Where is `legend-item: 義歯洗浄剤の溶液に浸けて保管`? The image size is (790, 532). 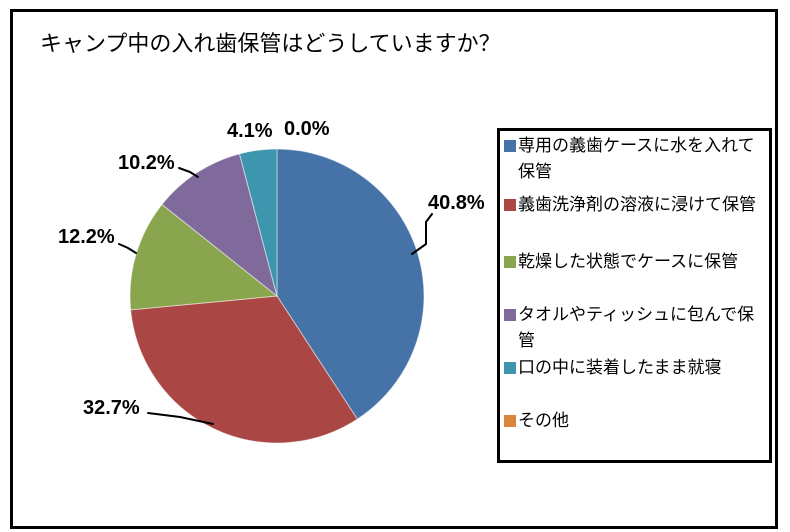 legend-item: 義歯洗浄剤の溶液に浸けて保管 is located at coordinates (635, 205).